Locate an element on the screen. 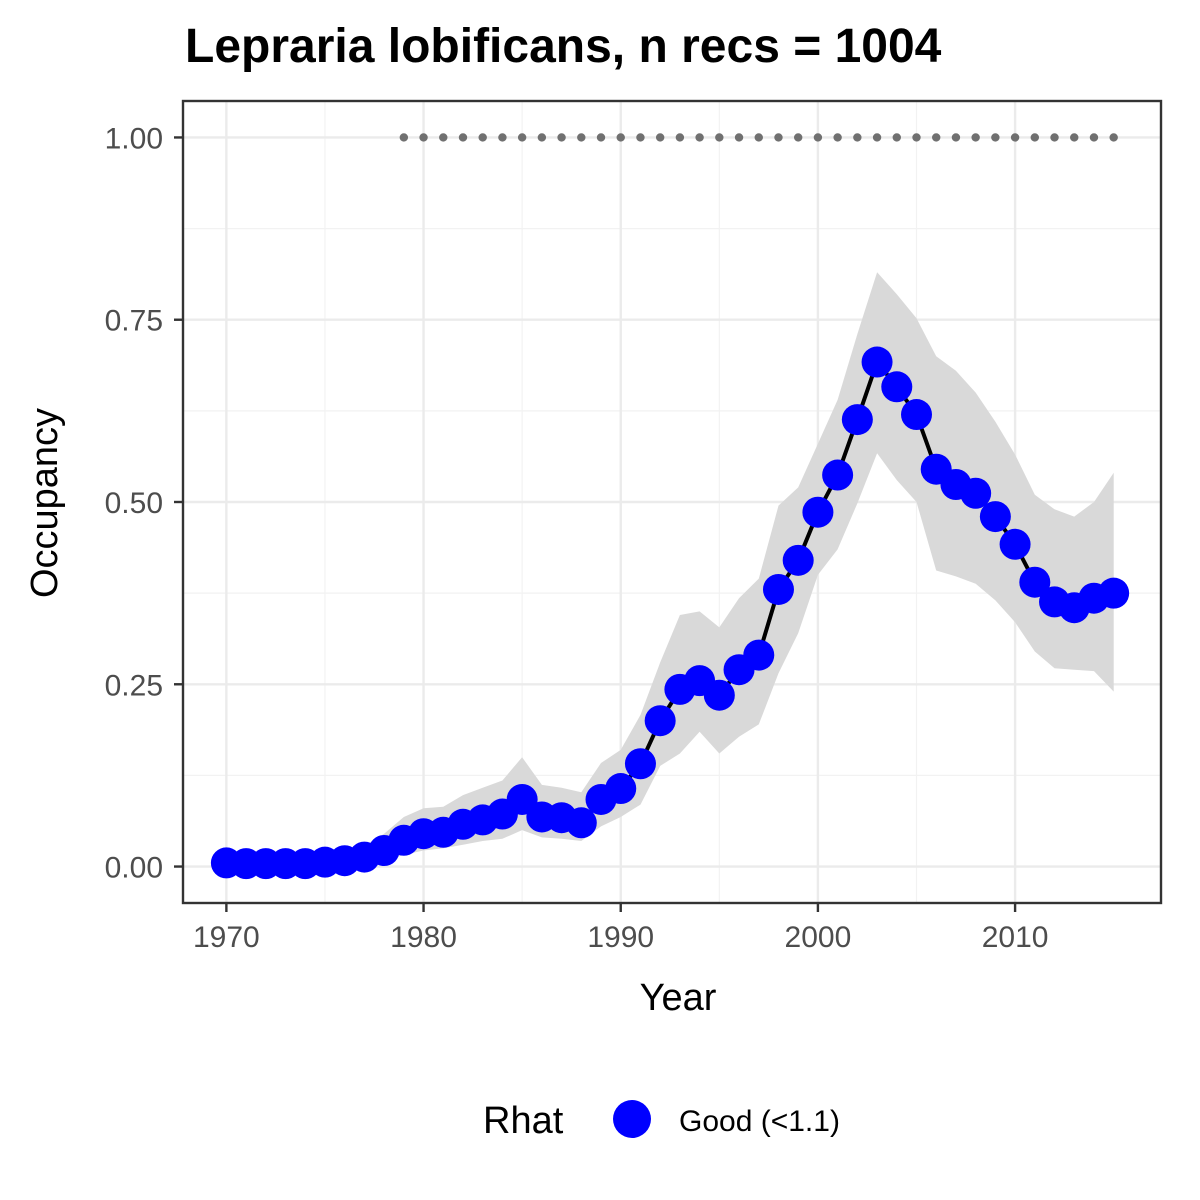 This screenshot has width=1200, height=1200. y-tick-label: 0.50 is located at coordinates (134, 503).